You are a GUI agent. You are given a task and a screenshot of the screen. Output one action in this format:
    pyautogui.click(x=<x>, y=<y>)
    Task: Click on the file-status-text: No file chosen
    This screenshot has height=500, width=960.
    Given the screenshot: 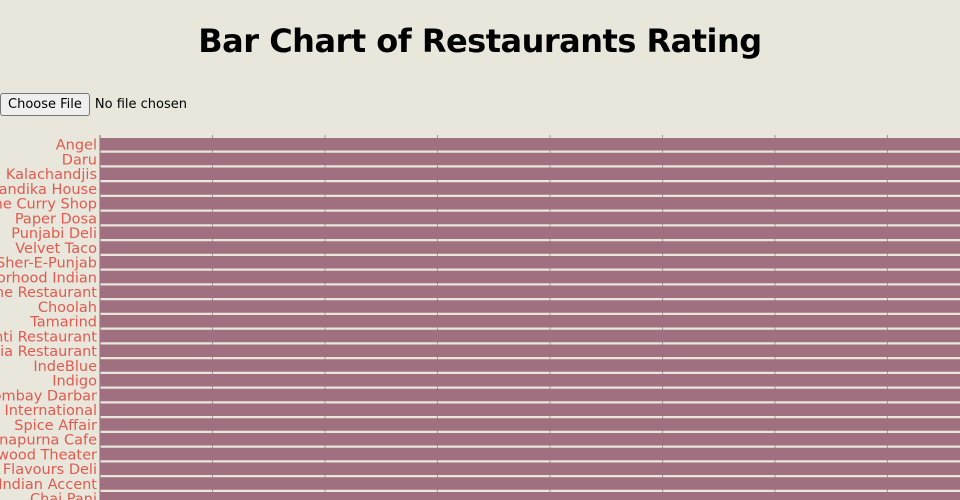 What is the action you would take?
    pyautogui.click(x=140, y=104)
    